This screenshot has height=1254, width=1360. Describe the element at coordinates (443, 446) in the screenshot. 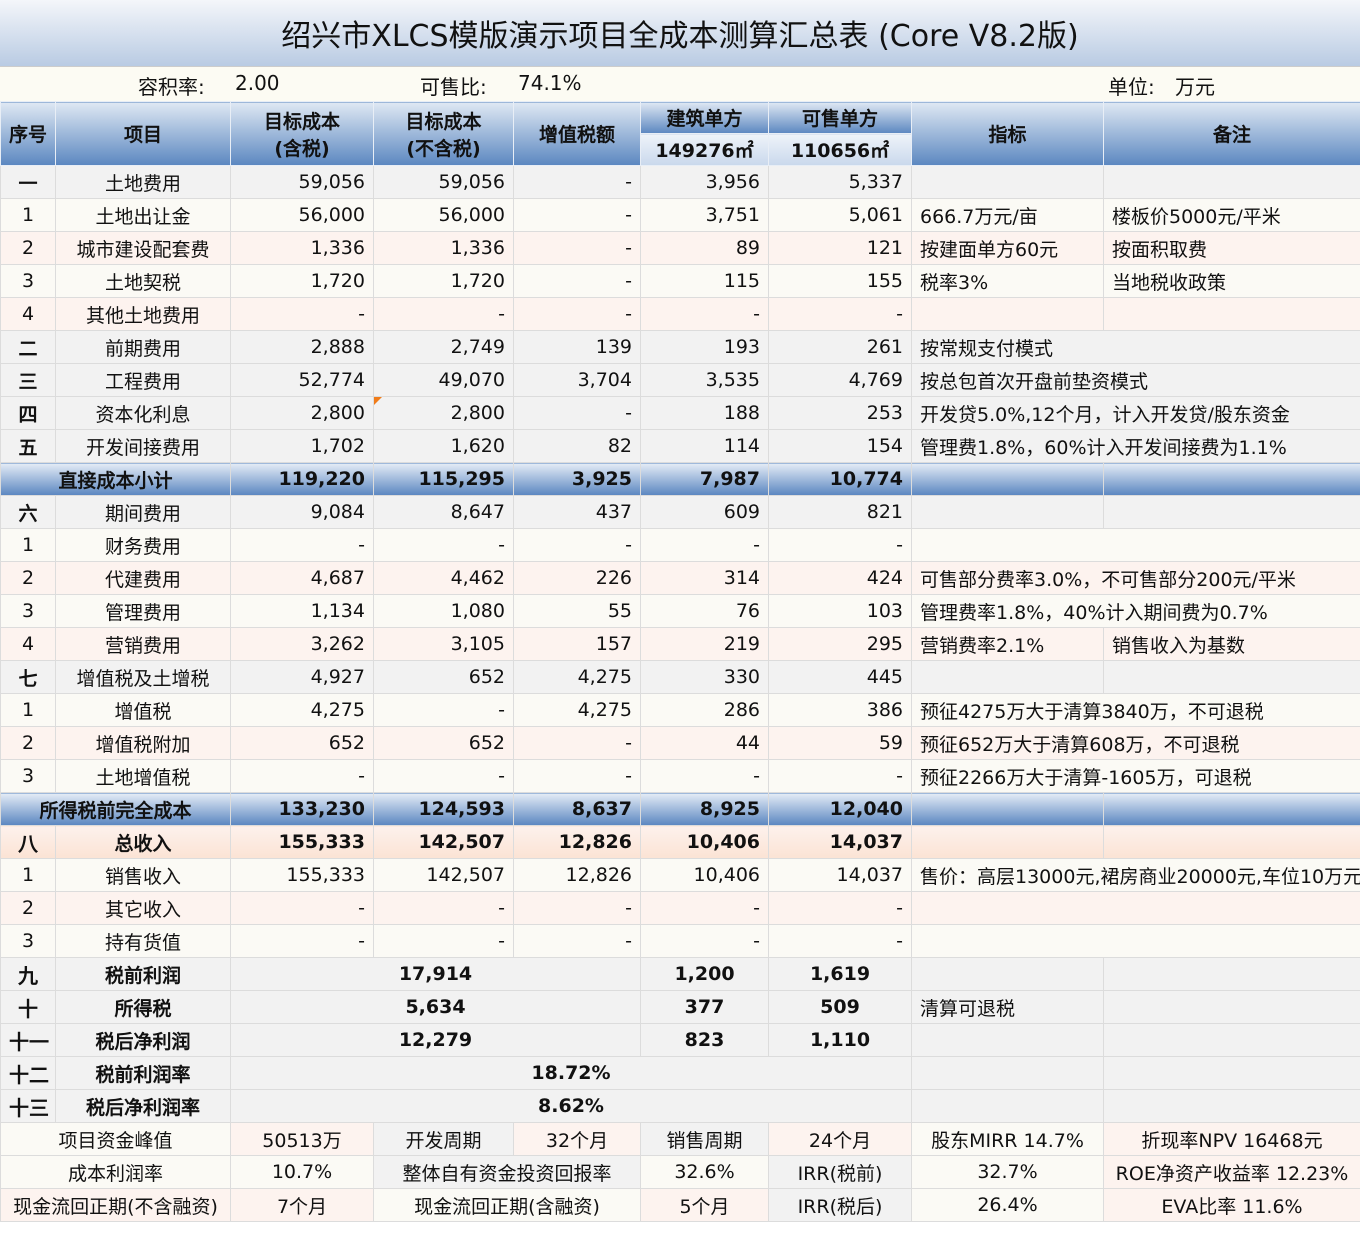

I see `value-cell: 1,620` at that location.